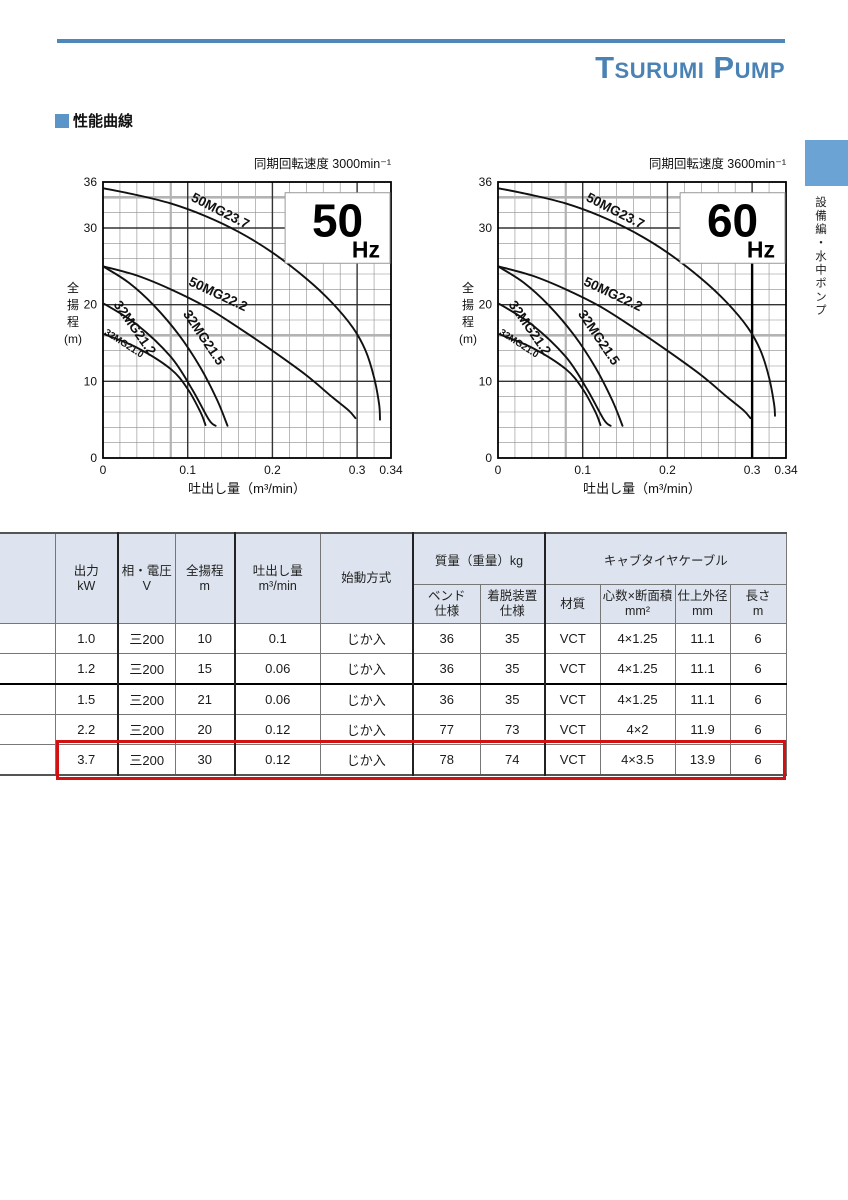 The width and height of the screenshot is (848, 1200). What do you see at coordinates (28, 578) in the screenshot?
I see `header-model` at bounding box center [28, 578].